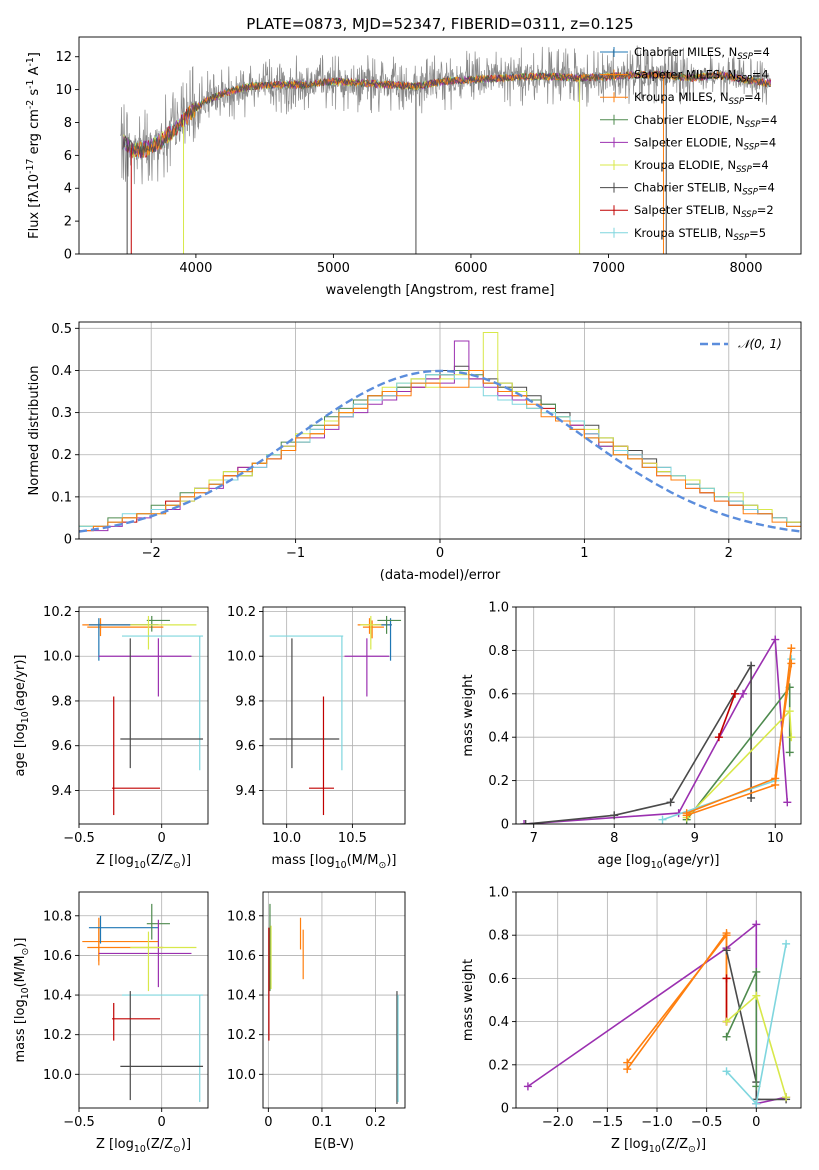 This screenshot has height=1170, width=819. Describe the element at coordinates (143, 862) in the screenshot. I see `x-axis-label: Z [log10(Z/Z⊙)]` at that location.